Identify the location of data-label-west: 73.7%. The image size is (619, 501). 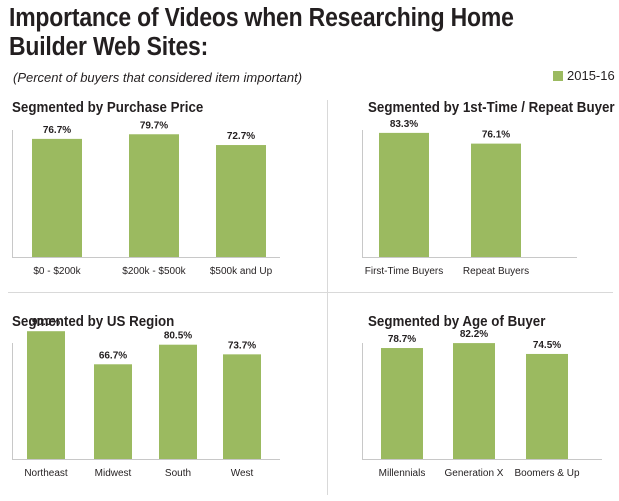
(242, 345).